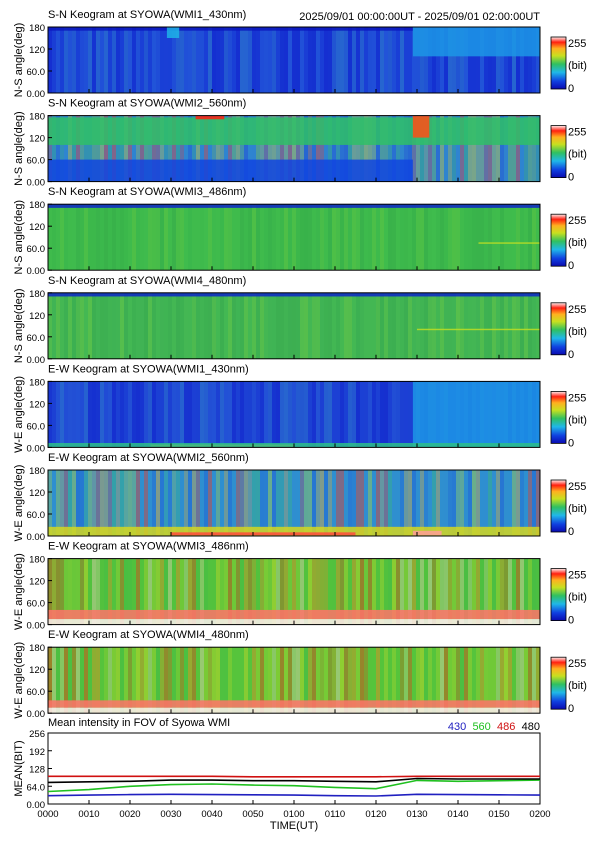 Image resolution: width=595 pixels, height=842 pixels. Describe the element at coordinates (531, 727) in the screenshot. I see `legend-entry: 480` at that location.